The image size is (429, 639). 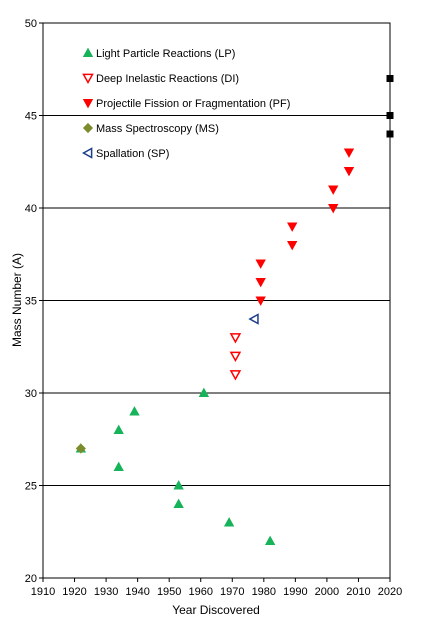 I want to click on legend-entry: Spallation (SP), so click(x=125, y=153).